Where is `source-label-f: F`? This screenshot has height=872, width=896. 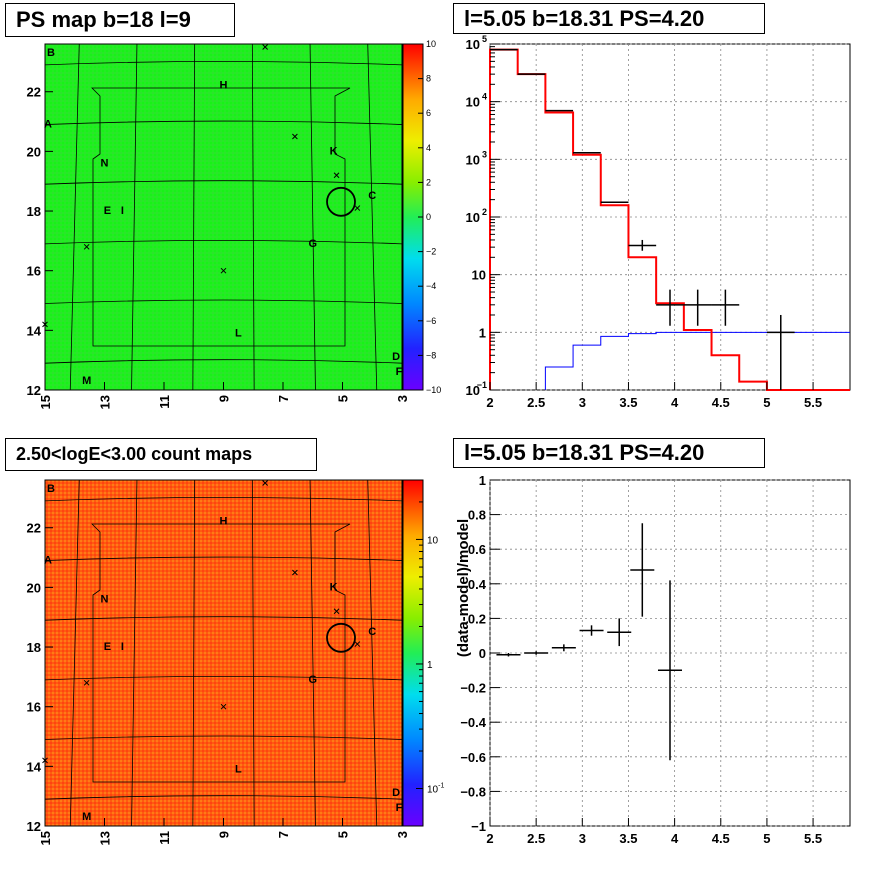 source-label-f: F is located at coordinates (399, 372).